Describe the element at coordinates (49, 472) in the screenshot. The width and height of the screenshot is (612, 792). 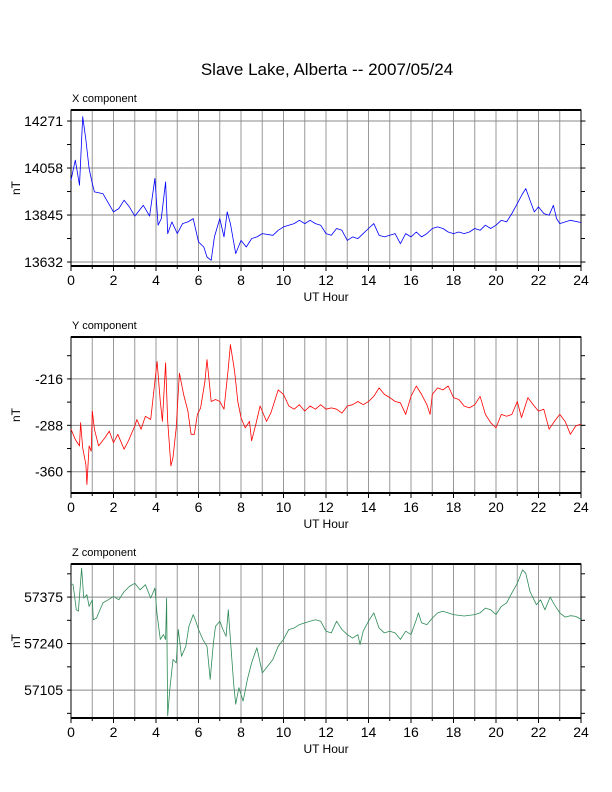
I see `y-tick-label: -360` at that location.